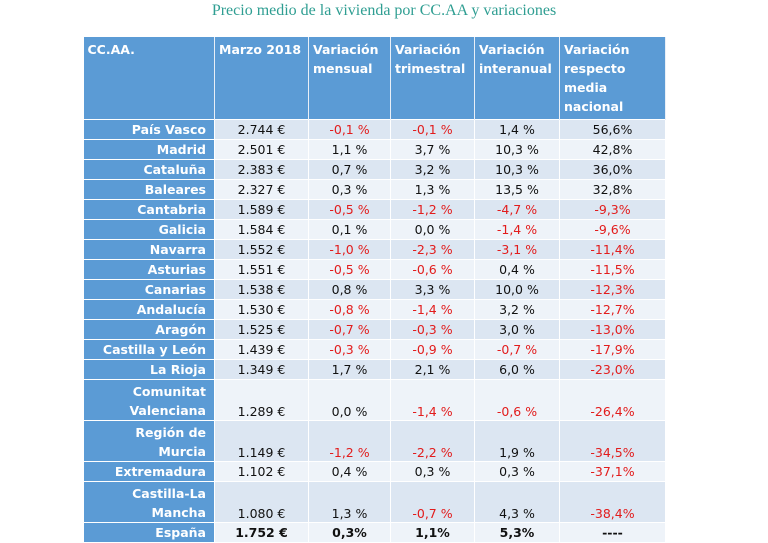 The height and width of the screenshot is (543, 768). I want to click on monthly-cell: -0,5 %, so click(349, 269).